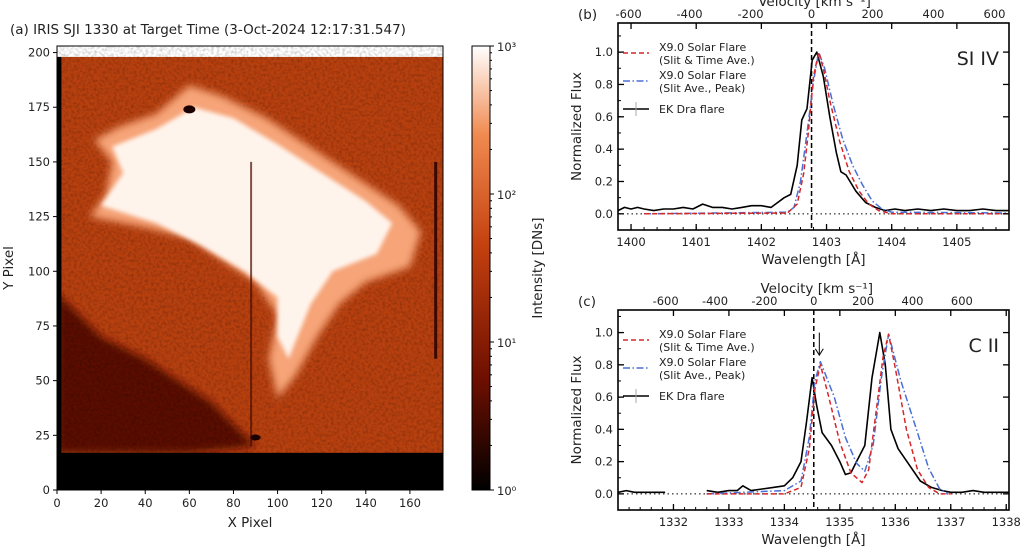  What do you see at coordinates (895, 522) in the screenshot?
I see `x-tick-label: 1336` at bounding box center [895, 522].